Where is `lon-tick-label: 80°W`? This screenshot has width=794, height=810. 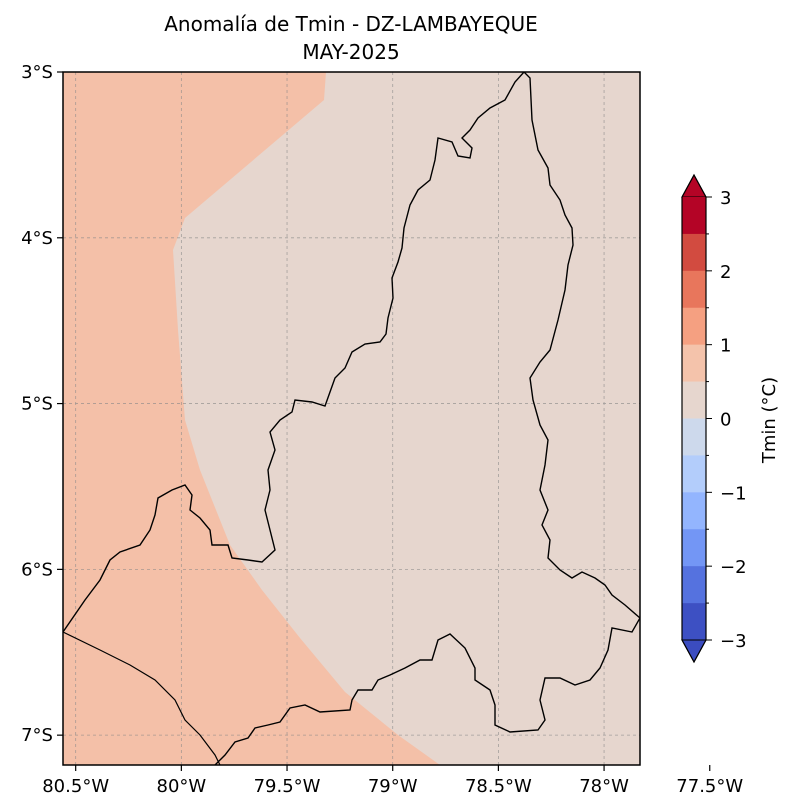
lon-tick-label: 80°W is located at coordinates (182, 786).